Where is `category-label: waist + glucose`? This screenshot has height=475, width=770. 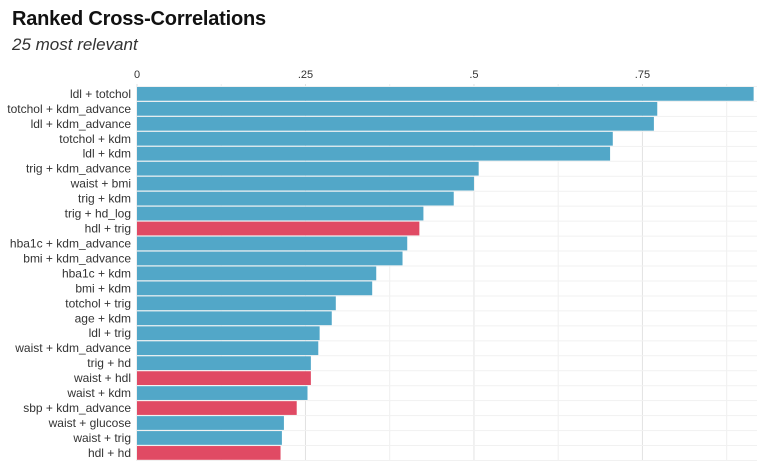 category-label: waist + glucose is located at coordinates (90, 423).